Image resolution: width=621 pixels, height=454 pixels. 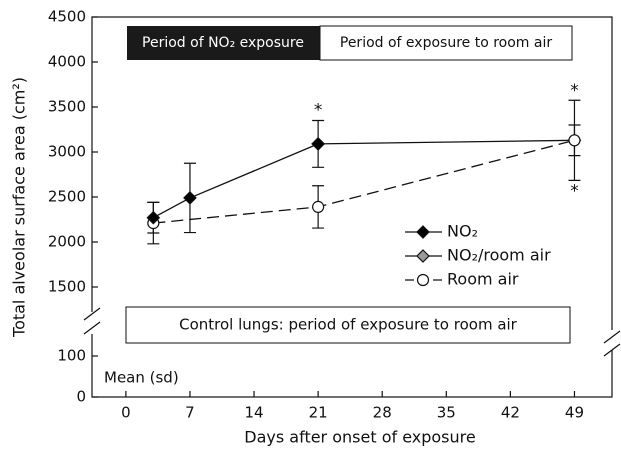 What do you see at coordinates (67, 152) in the screenshot?
I see `y-tick-label: 3000` at bounding box center [67, 152].